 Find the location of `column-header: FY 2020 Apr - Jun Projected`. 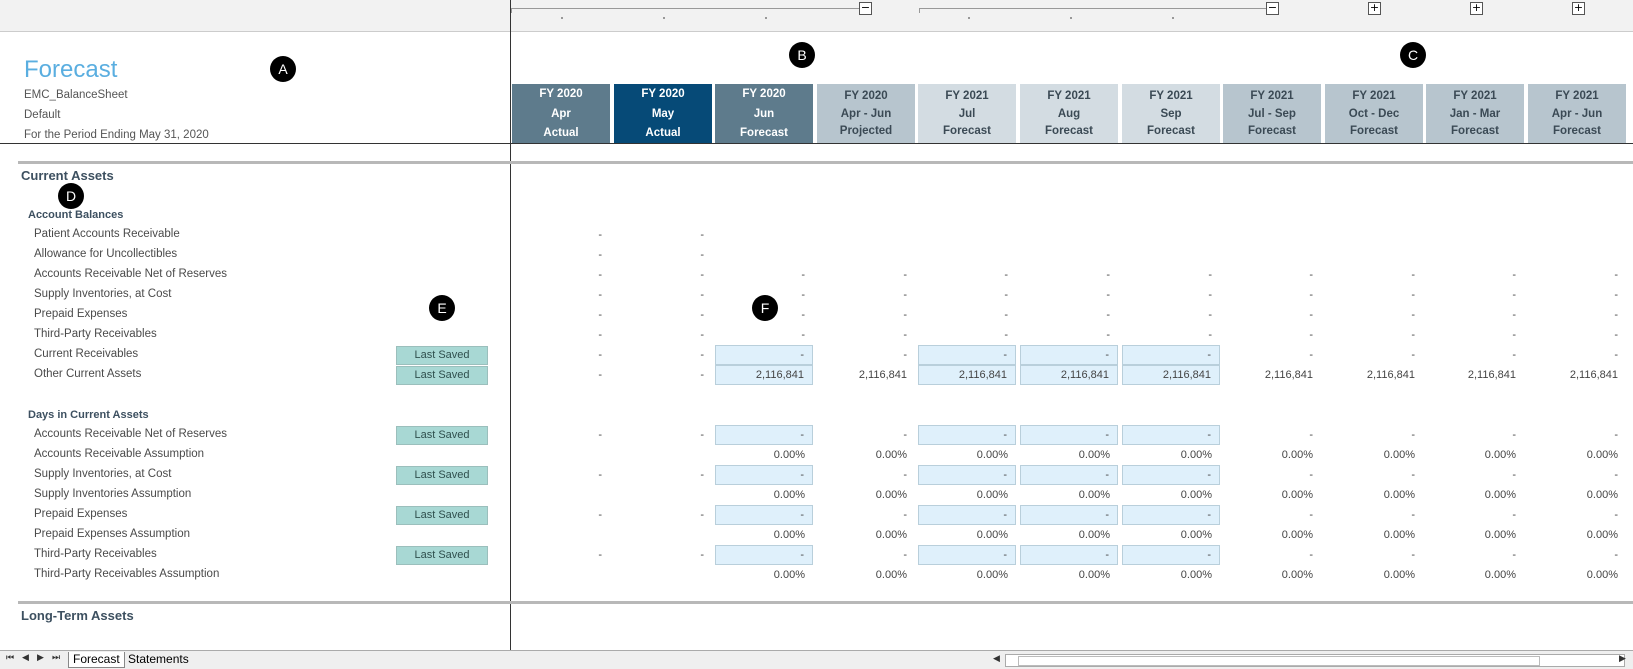

column-header: FY 2020 Apr - Jun Projected is located at coordinates (866, 113).